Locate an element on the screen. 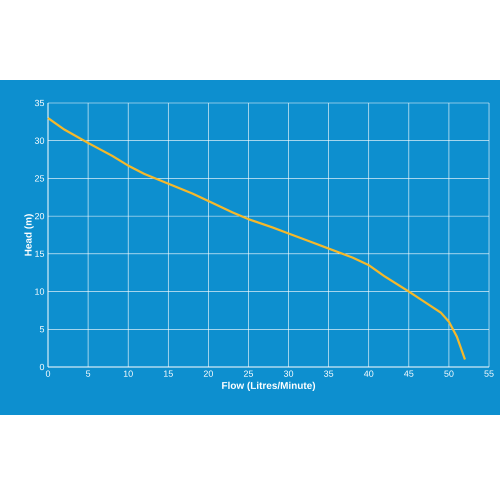 Image resolution: width=500 pixels, height=500 pixels. y-tick-label: 25 is located at coordinates (39, 178).